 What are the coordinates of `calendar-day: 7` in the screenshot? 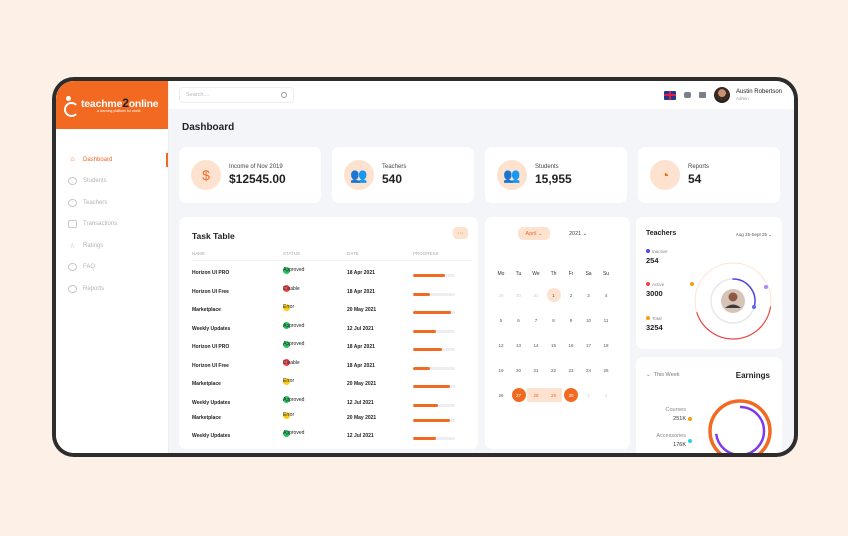 It's located at (536, 320).